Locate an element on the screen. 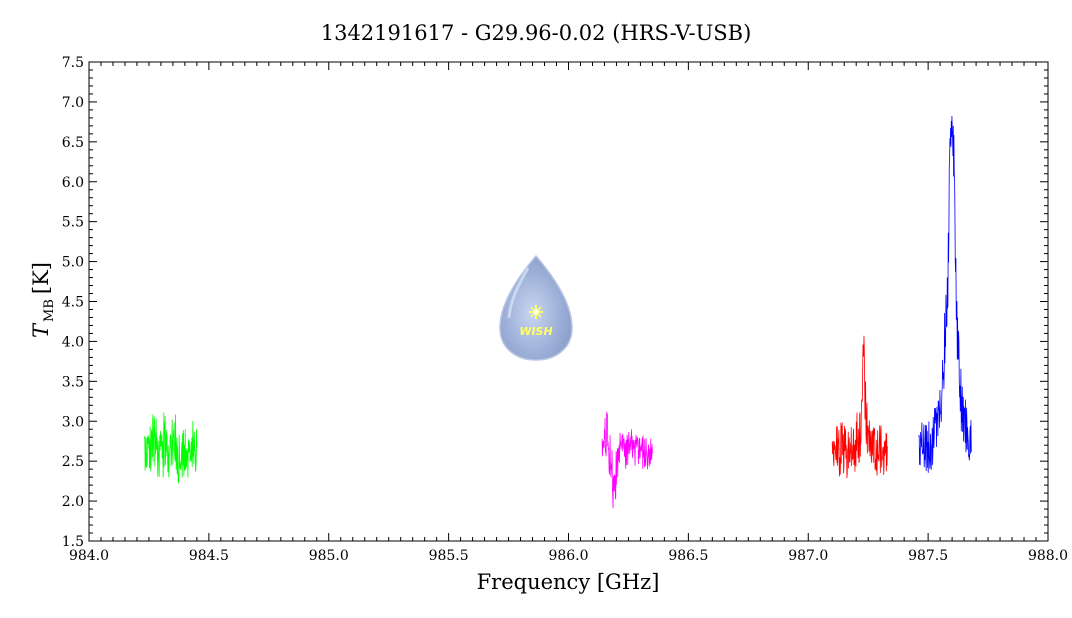  y-tick-label: 1.5 is located at coordinates (73, 542).